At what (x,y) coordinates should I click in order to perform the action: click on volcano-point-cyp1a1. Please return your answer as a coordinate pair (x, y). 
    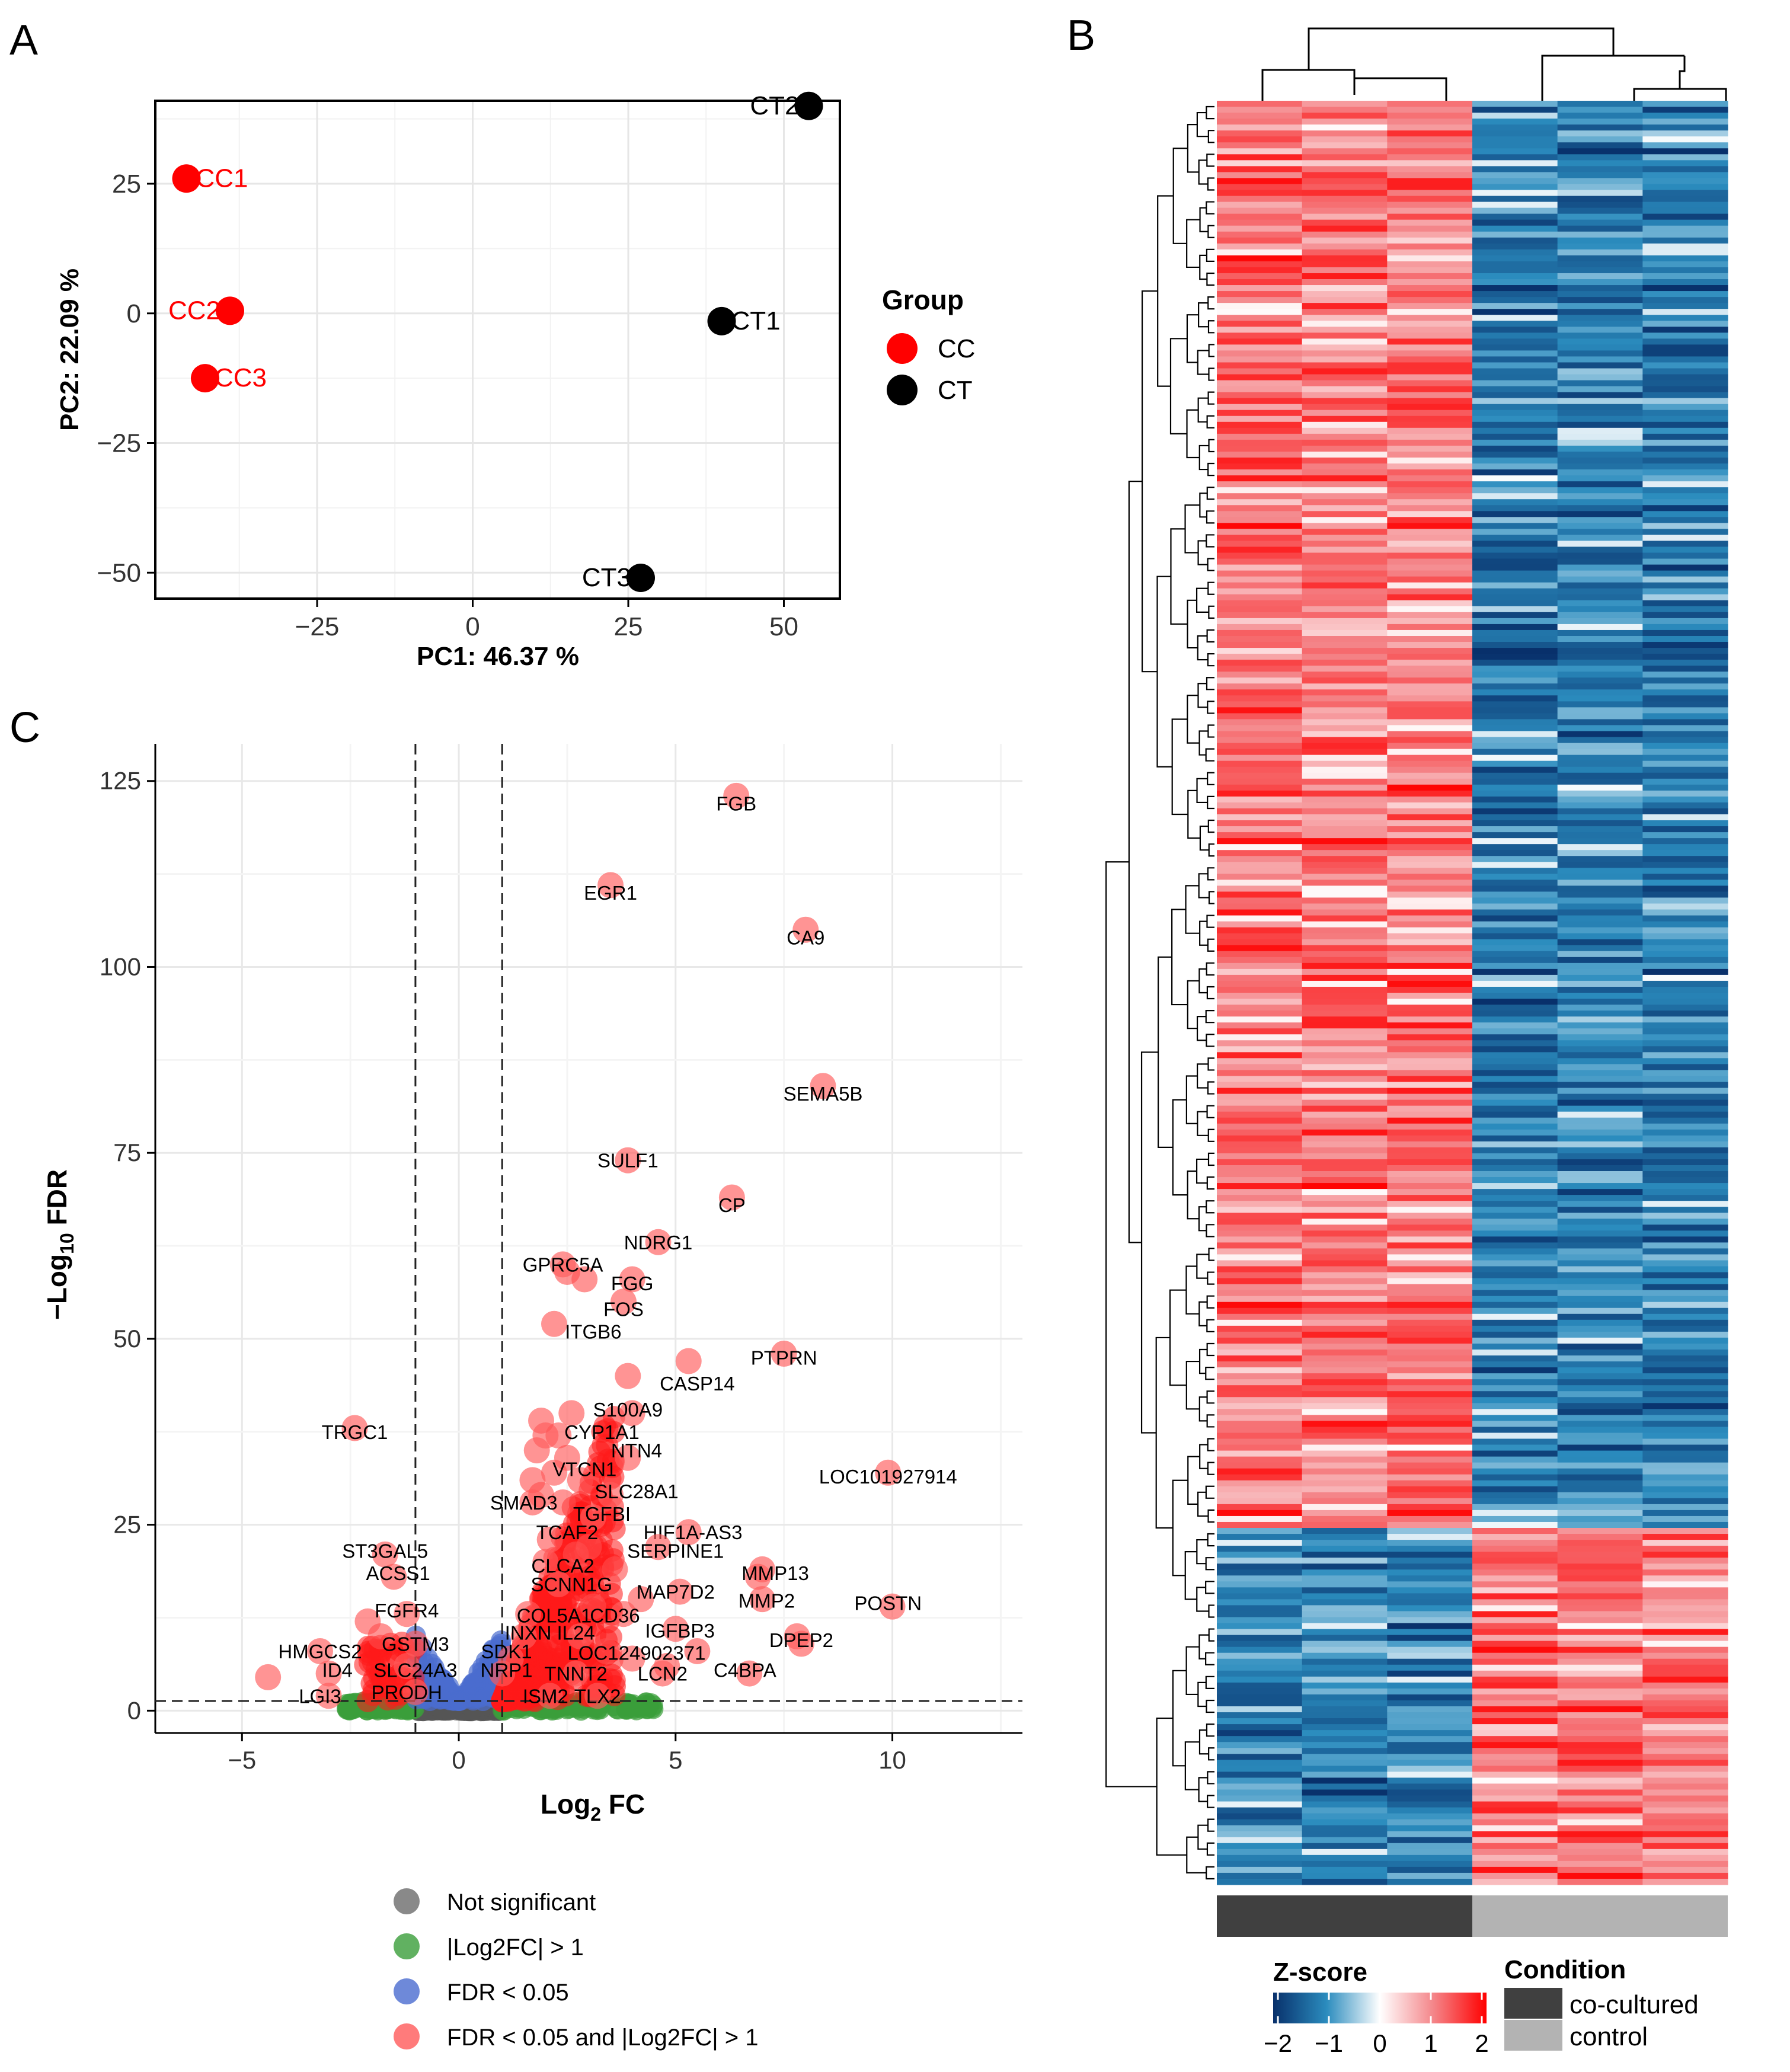
    Looking at the image, I should click on (546, 1435).